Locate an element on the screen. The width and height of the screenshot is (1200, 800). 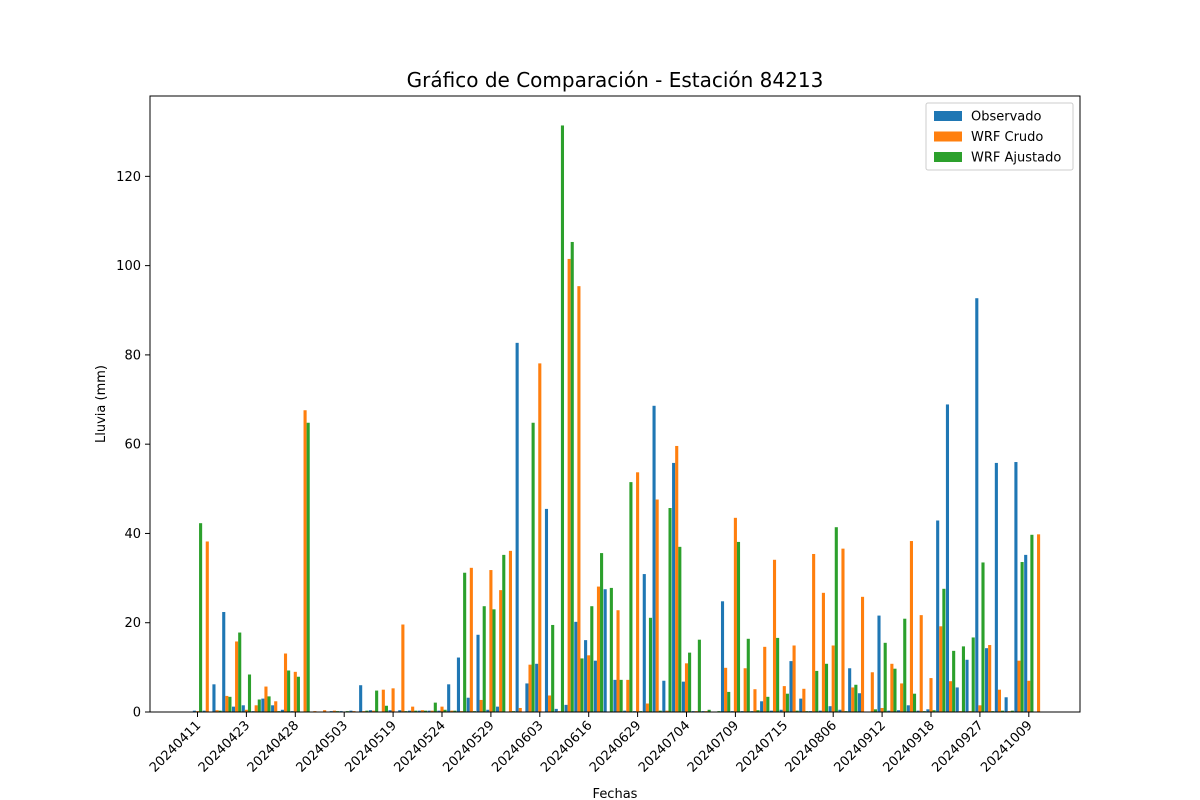
y-axis-label: Lluvia (mm) is located at coordinates (101, 404).